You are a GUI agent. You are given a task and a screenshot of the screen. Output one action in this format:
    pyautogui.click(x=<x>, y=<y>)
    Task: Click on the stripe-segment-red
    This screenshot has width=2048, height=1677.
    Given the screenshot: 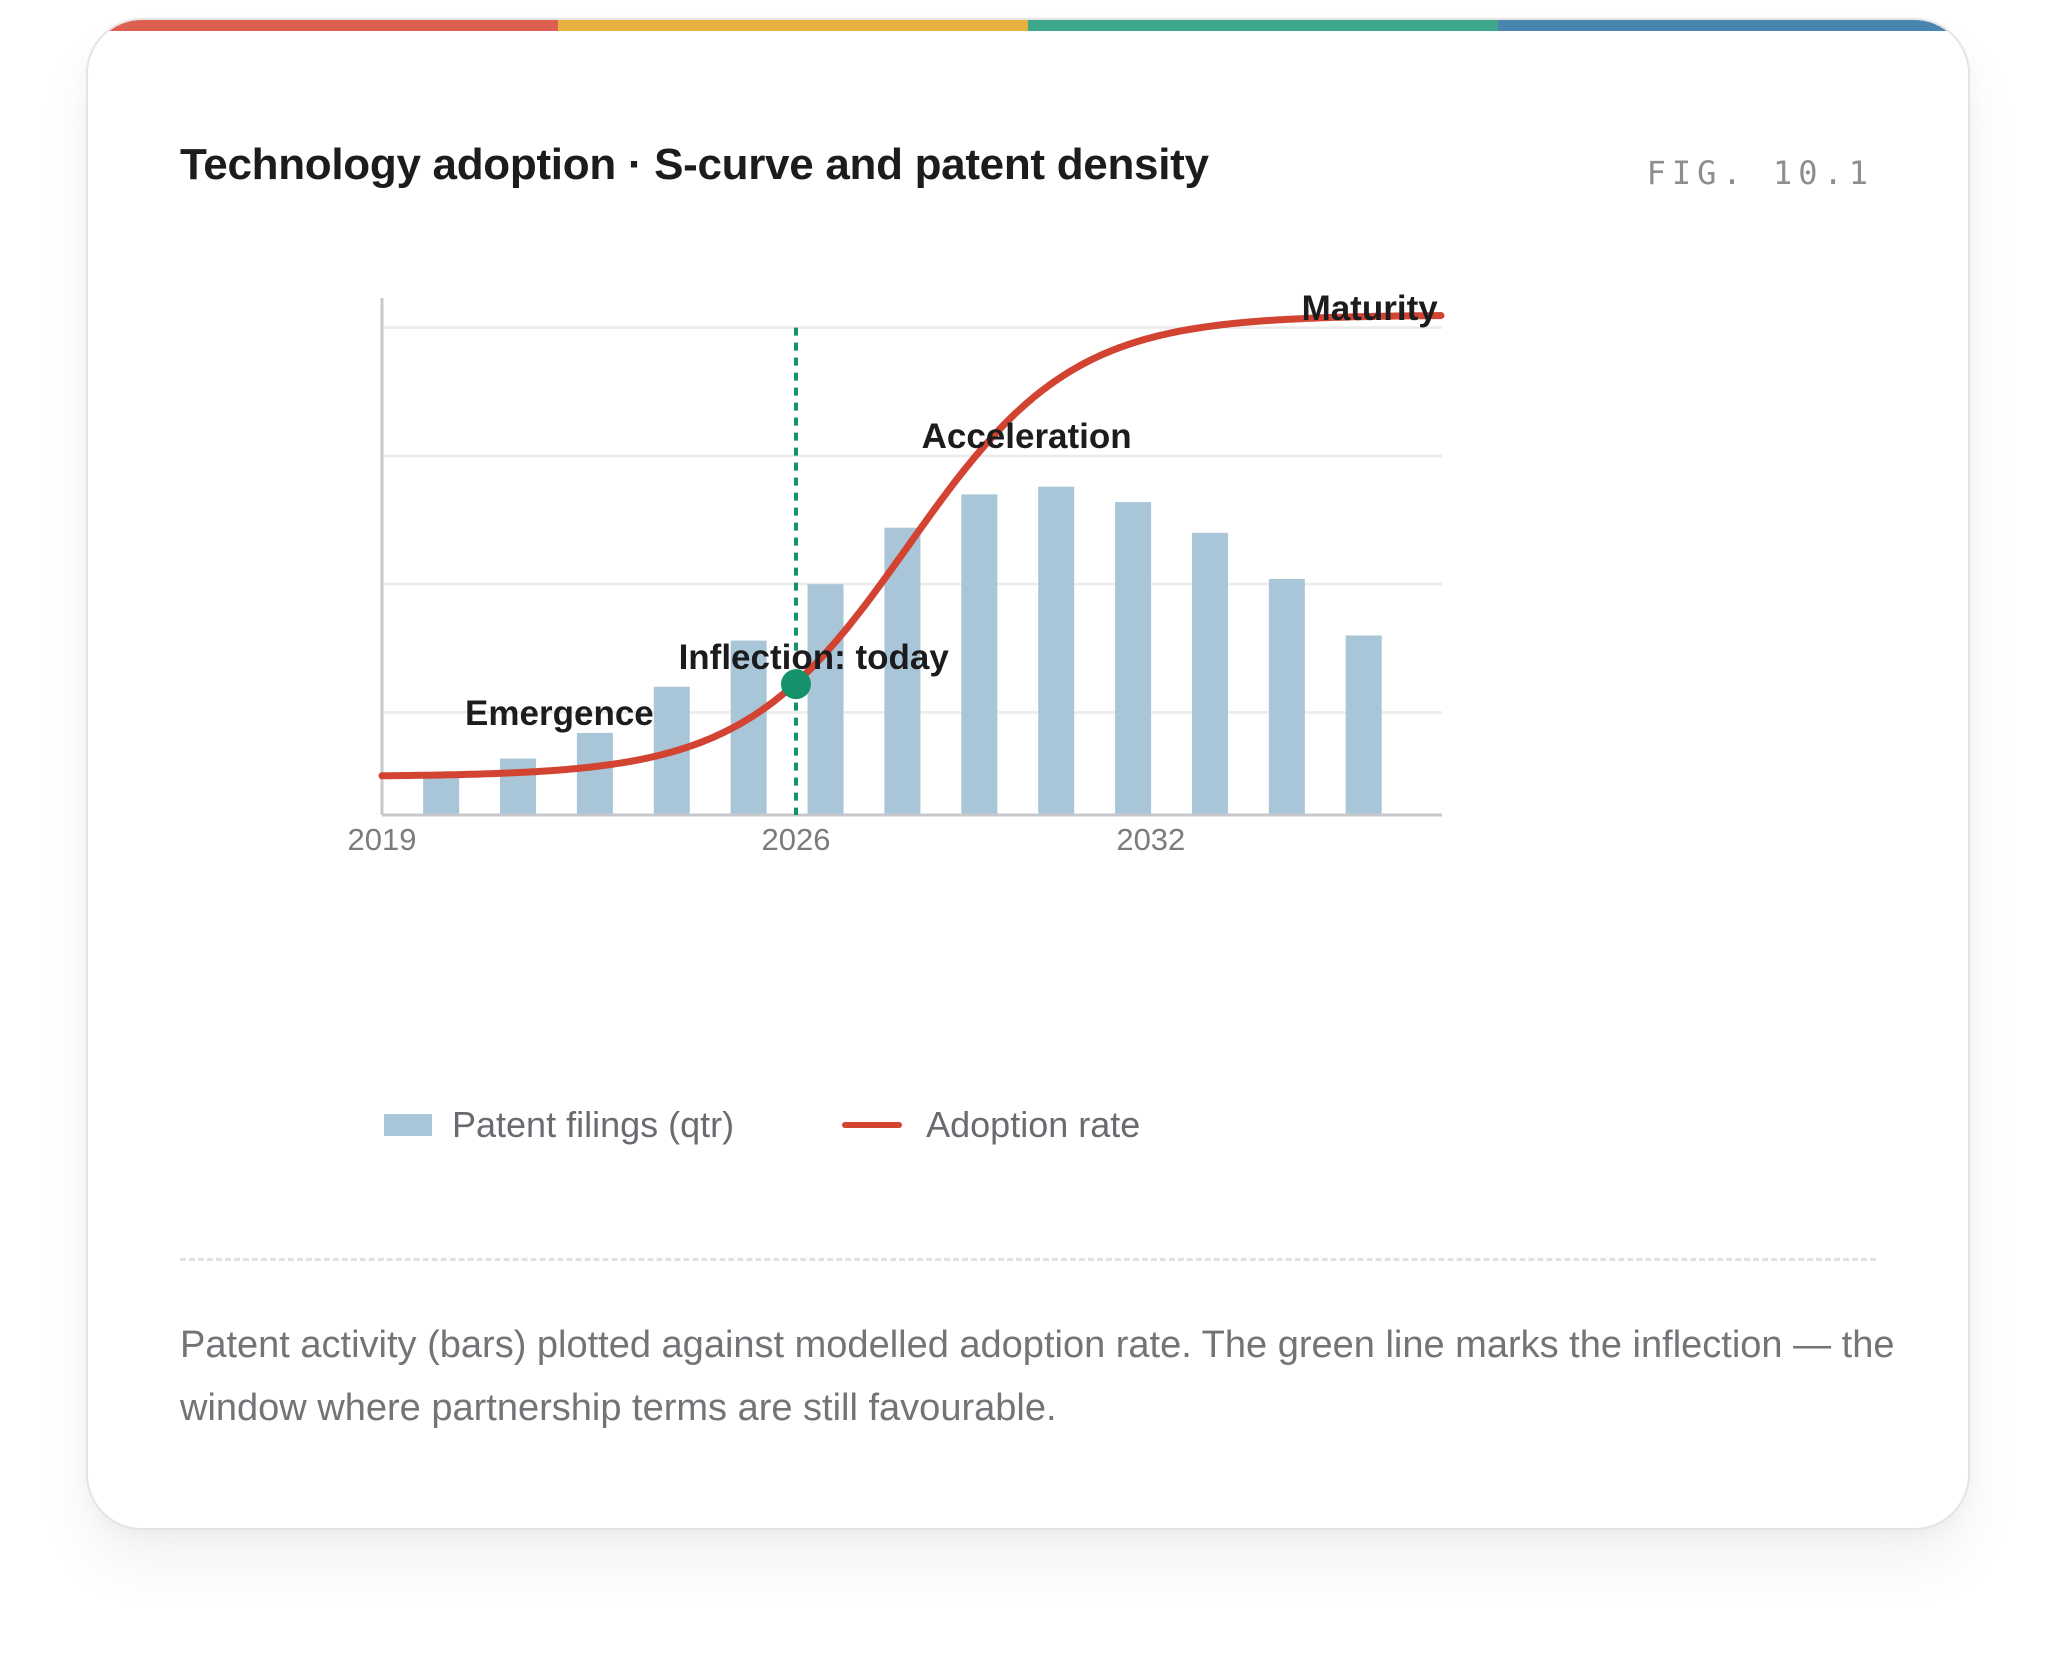 What is the action you would take?
    pyautogui.click(x=323, y=25)
    